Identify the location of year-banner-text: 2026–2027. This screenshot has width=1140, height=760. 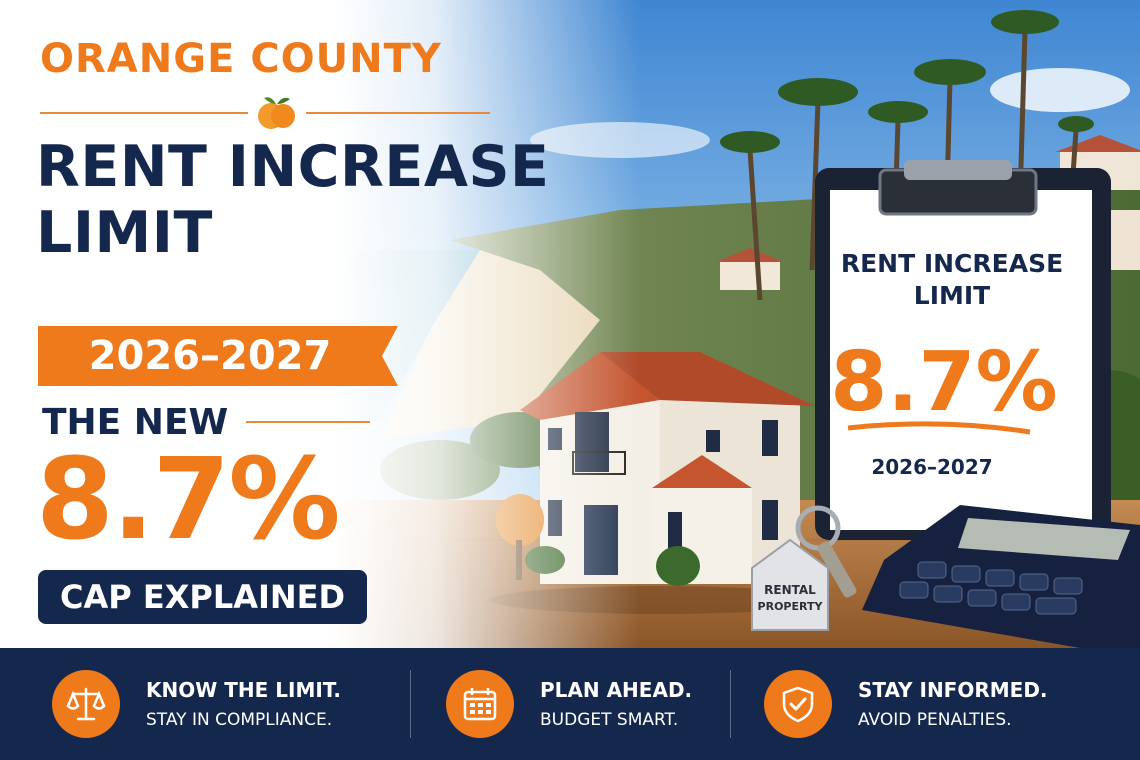
(210, 356).